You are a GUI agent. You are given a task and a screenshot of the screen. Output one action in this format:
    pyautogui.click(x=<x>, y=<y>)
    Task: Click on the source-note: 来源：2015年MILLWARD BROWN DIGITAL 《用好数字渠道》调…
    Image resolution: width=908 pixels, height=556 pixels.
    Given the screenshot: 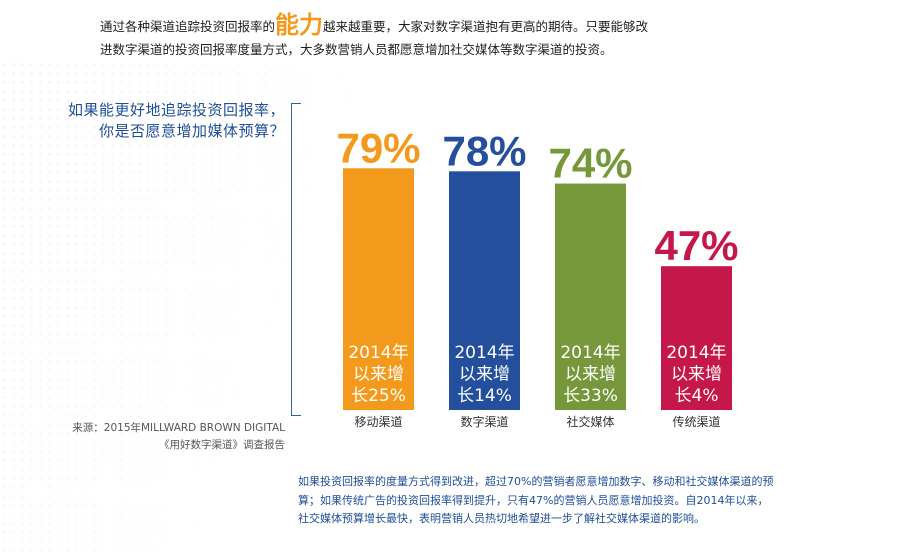 What is the action you would take?
    pyautogui.click(x=162, y=437)
    